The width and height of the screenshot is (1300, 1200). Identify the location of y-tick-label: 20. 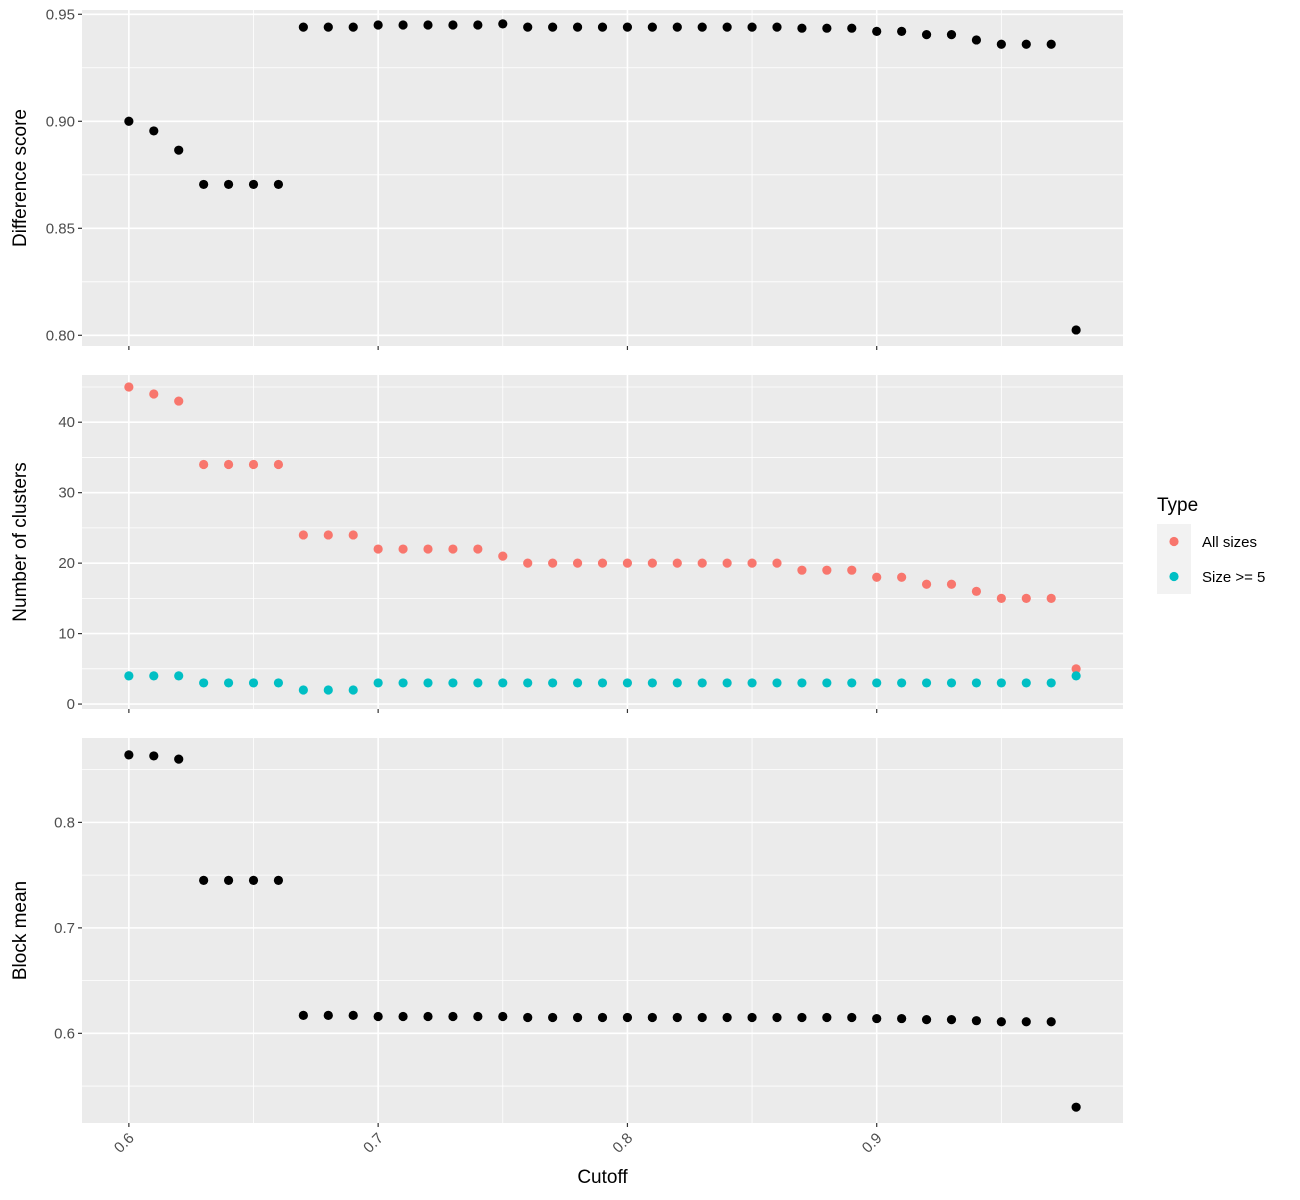
(66, 563).